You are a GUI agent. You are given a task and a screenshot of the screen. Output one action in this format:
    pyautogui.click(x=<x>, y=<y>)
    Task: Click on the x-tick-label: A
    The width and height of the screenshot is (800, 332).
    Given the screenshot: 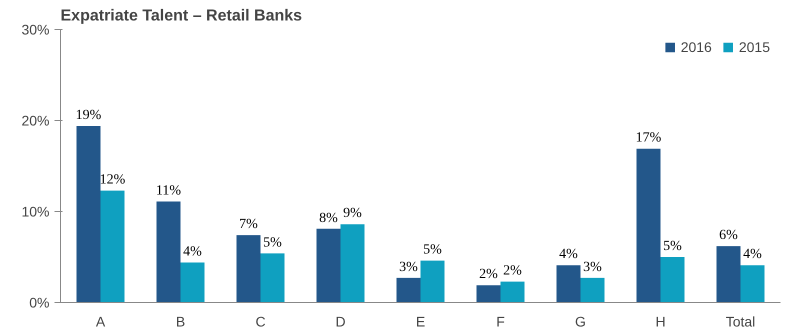 What is the action you would take?
    pyautogui.click(x=101, y=322)
    